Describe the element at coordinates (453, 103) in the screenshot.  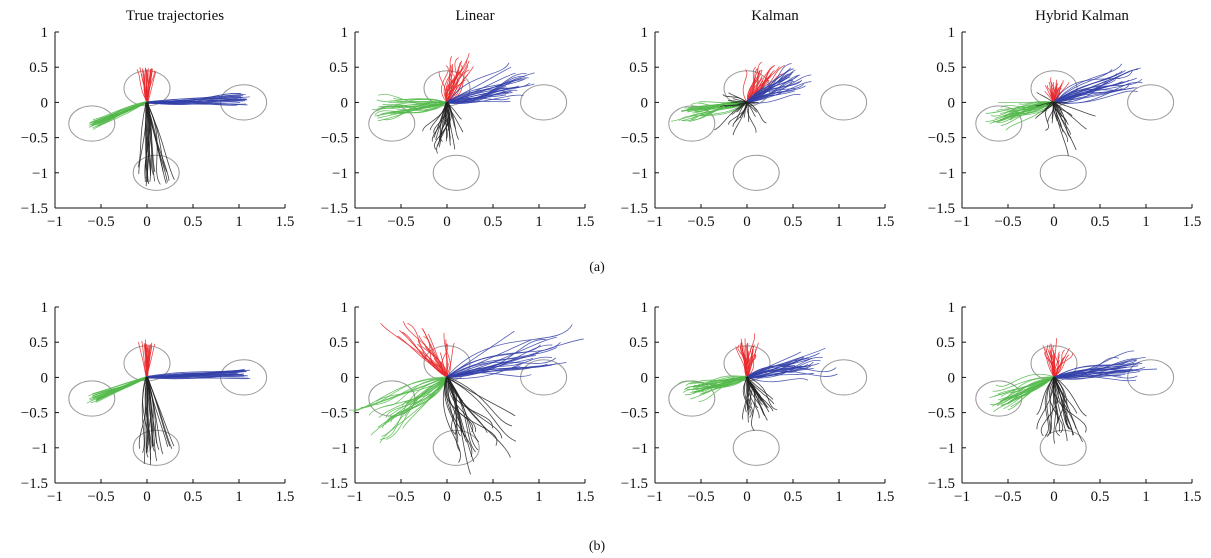
I see `trajectory-lines` at that location.